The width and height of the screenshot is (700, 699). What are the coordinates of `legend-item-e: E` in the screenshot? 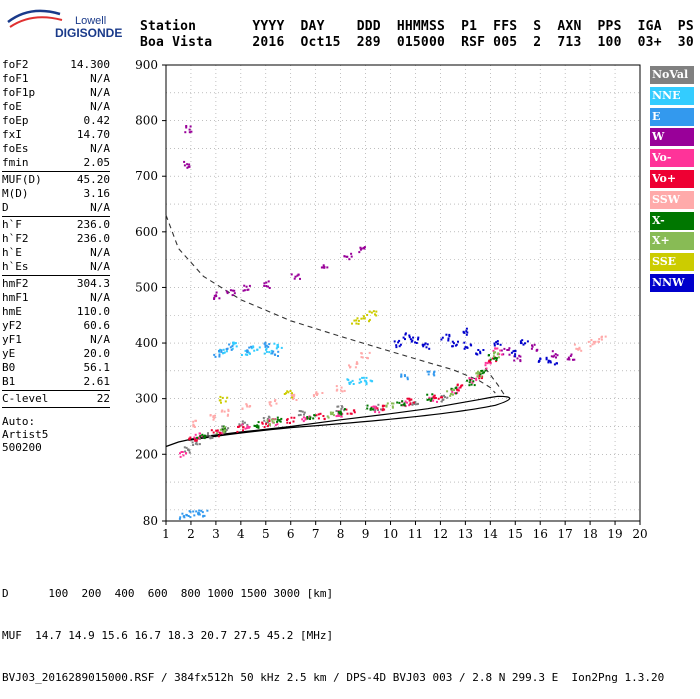 It's located at (672, 116).